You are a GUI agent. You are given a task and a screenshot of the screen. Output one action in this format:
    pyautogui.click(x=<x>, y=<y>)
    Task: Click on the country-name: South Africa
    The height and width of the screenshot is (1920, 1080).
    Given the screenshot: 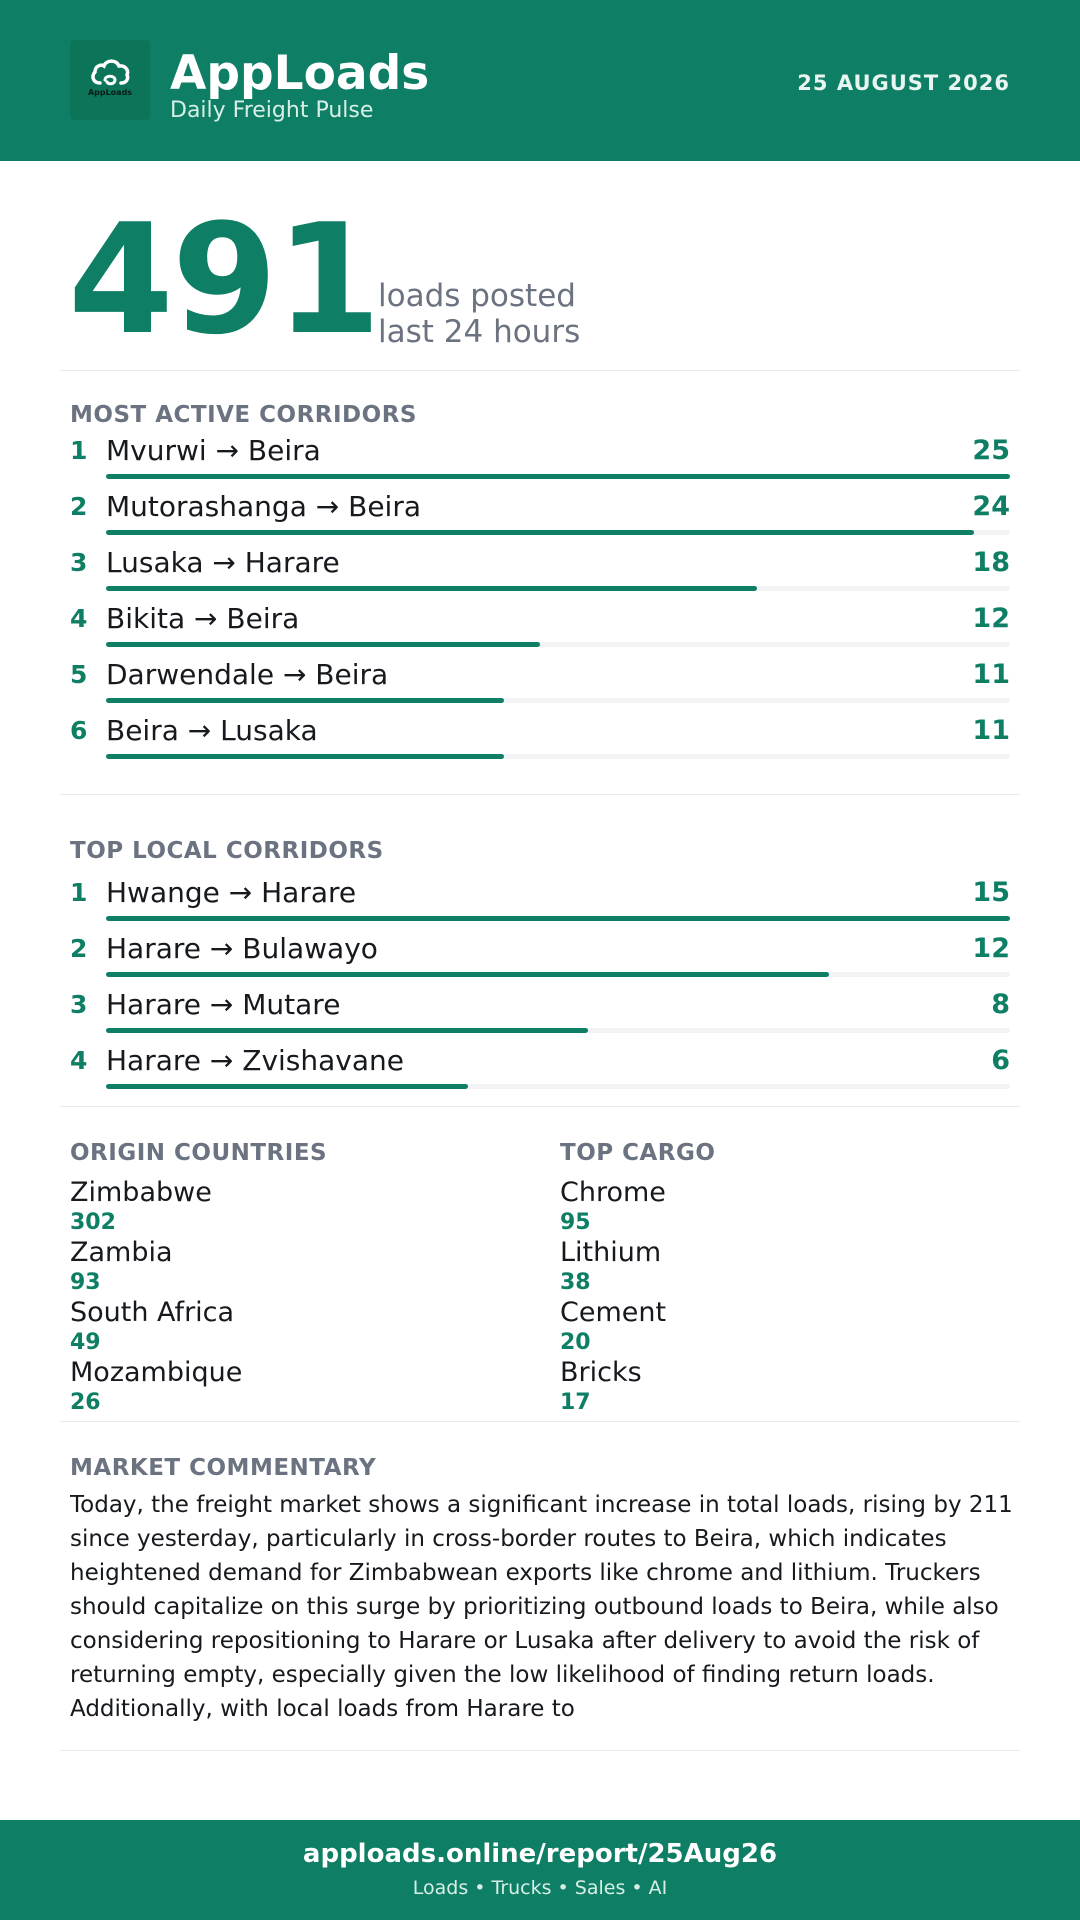 What is the action you would take?
    pyautogui.click(x=152, y=1312)
    